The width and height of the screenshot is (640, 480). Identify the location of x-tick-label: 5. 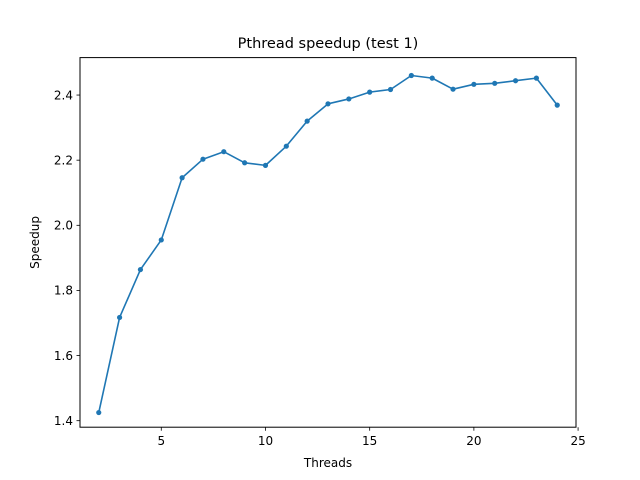
(161, 441).